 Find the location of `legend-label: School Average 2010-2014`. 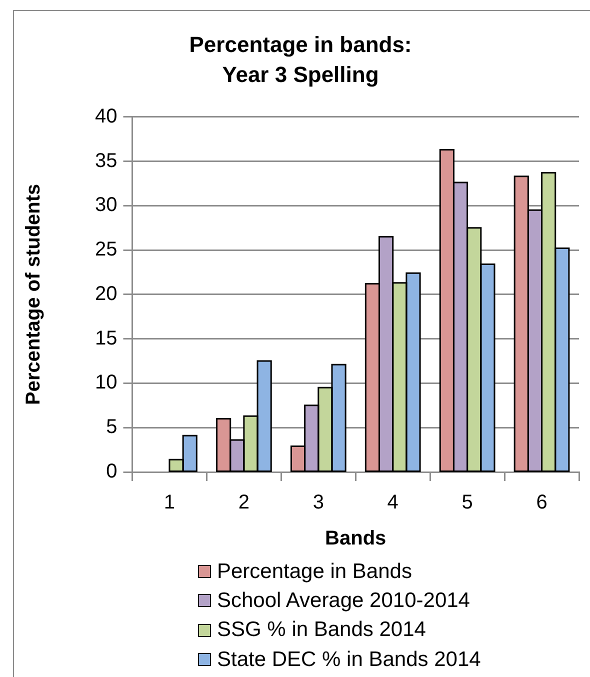

legend-label: School Average 2010-2014 is located at coordinates (343, 600).